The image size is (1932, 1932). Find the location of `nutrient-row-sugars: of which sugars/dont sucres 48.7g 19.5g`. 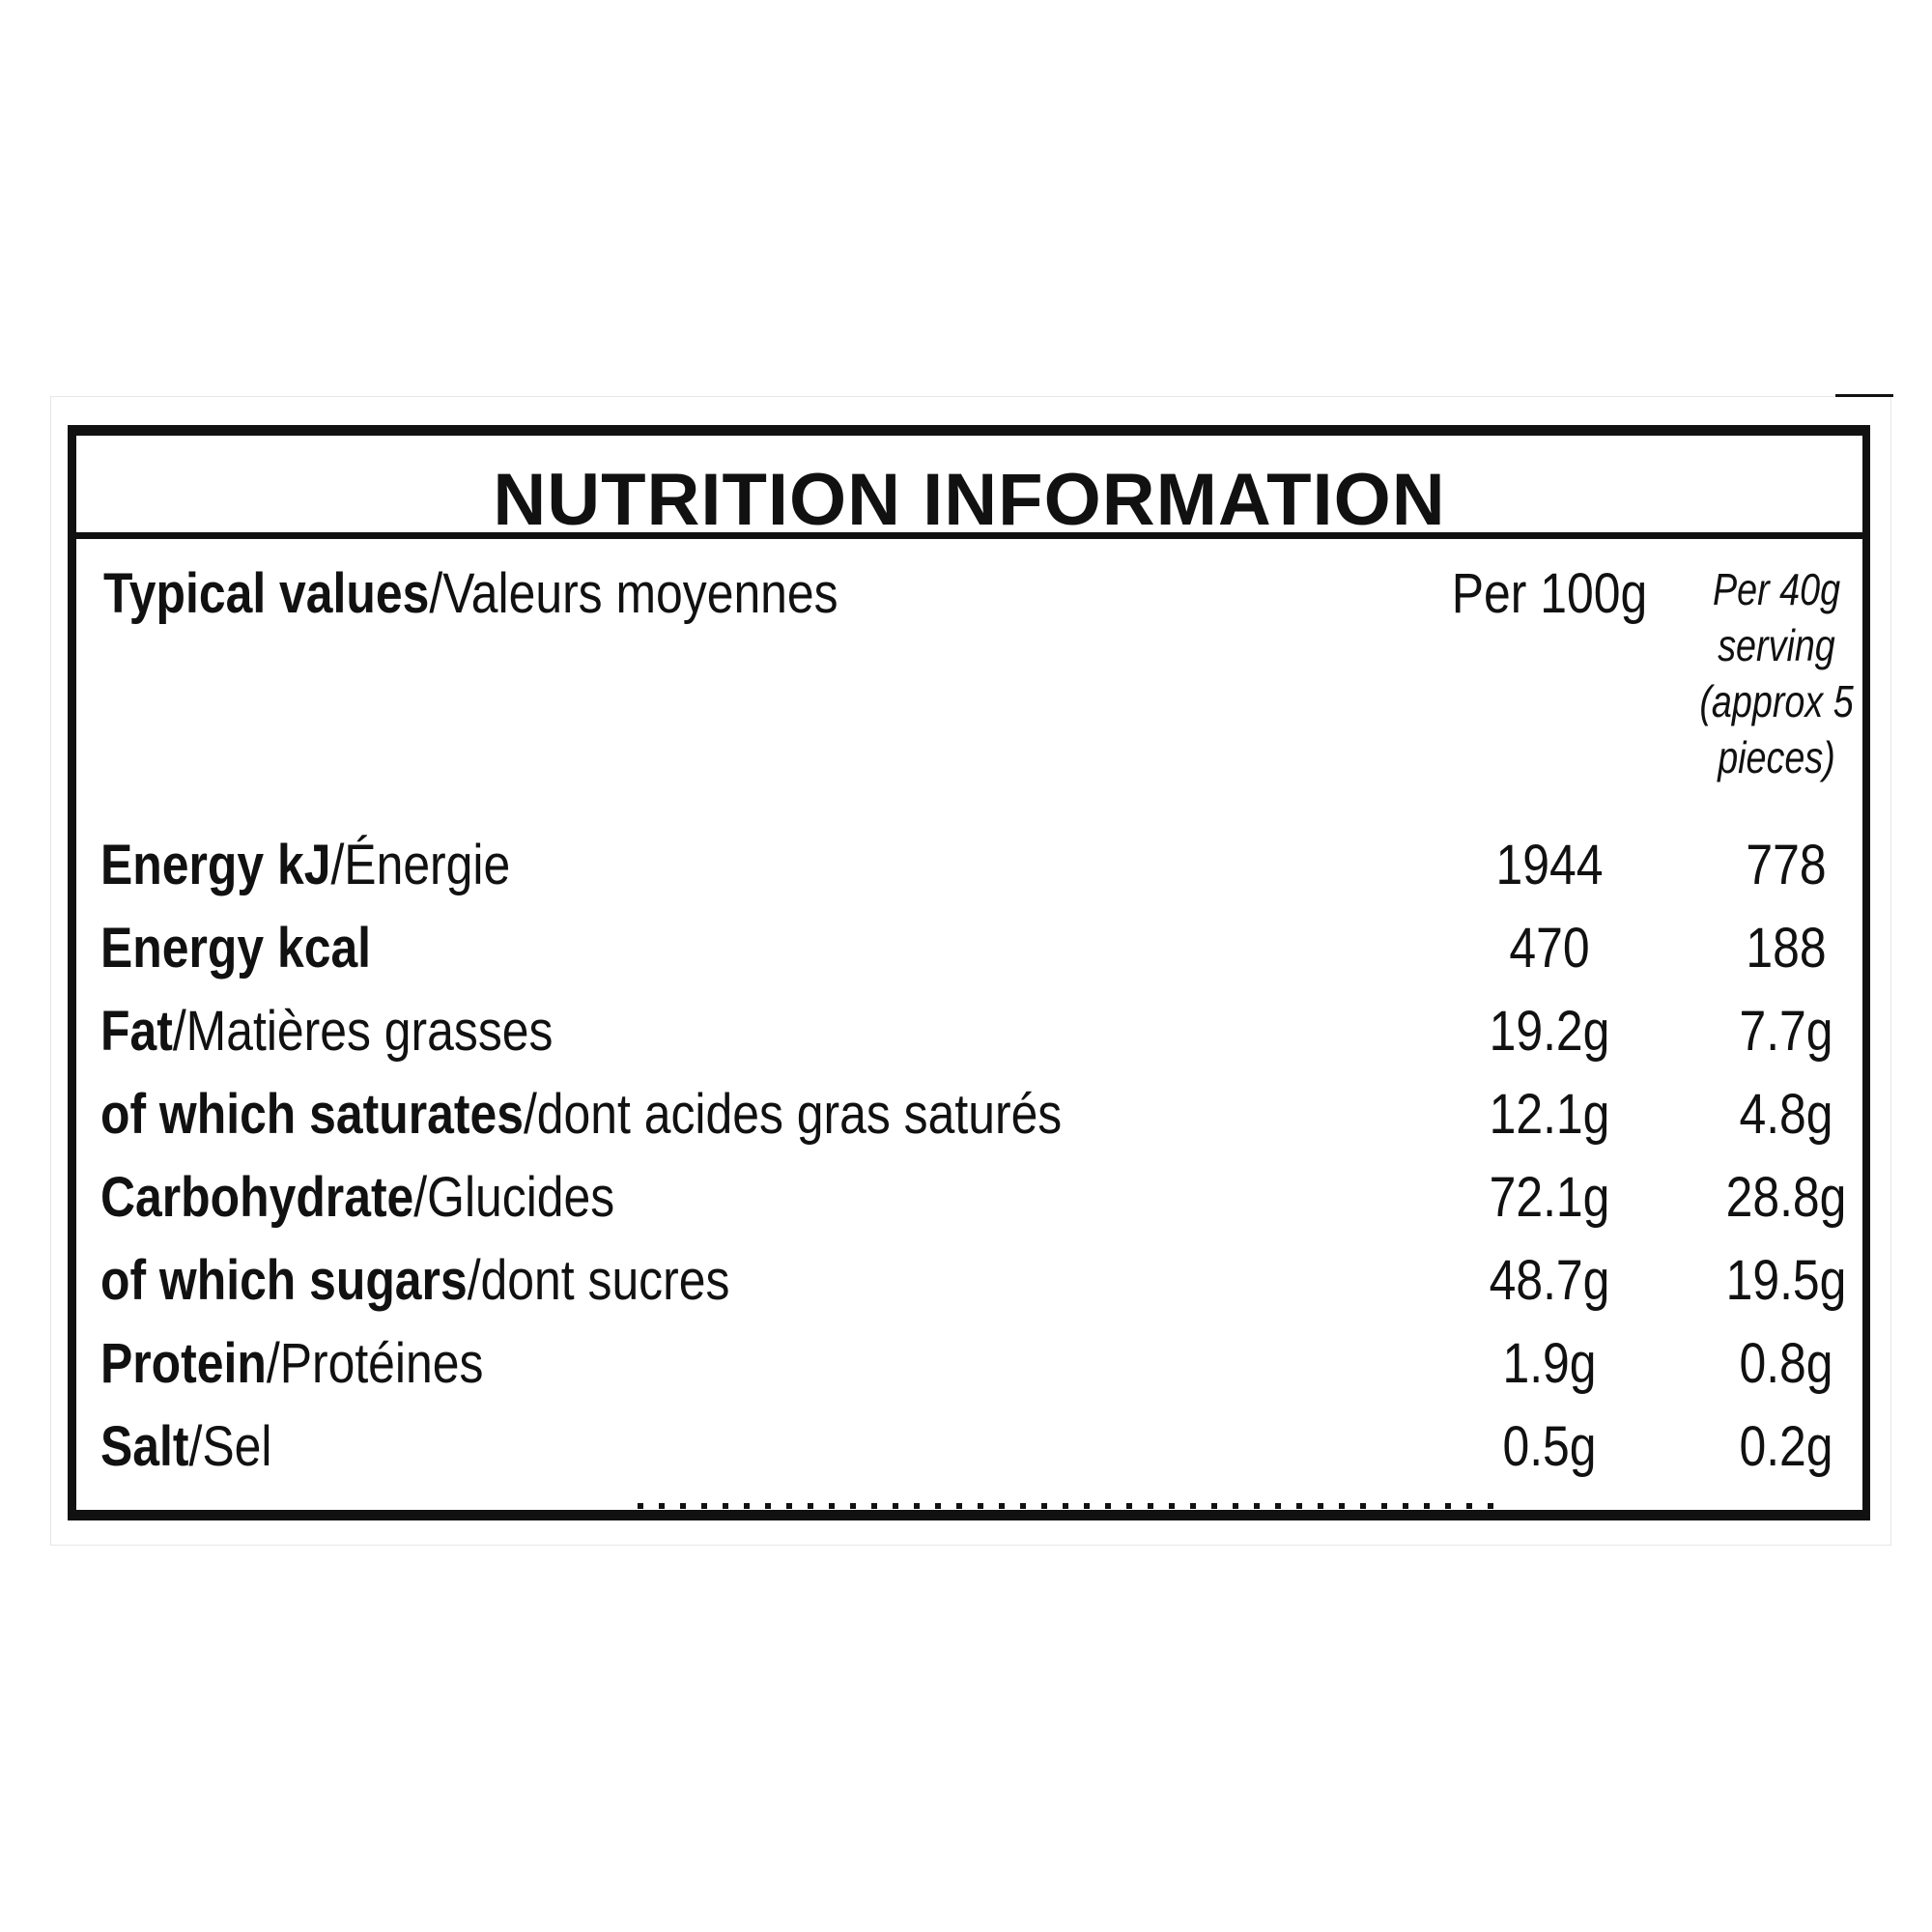

nutrient-row-sugars: of which sugars/dont sucres 48.7g 19.5g is located at coordinates (969, 1283).